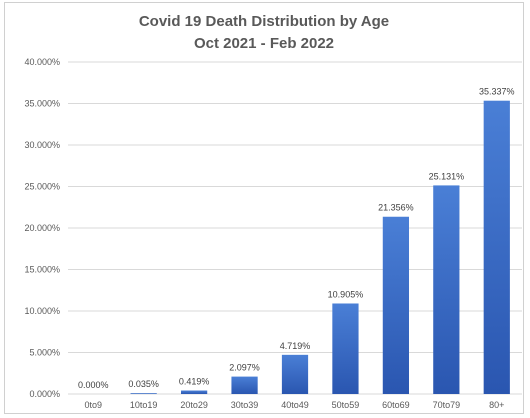 This screenshot has height=418, width=530. What do you see at coordinates (44, 353) in the screenshot?
I see `y-tick-label: 5.000%` at bounding box center [44, 353].